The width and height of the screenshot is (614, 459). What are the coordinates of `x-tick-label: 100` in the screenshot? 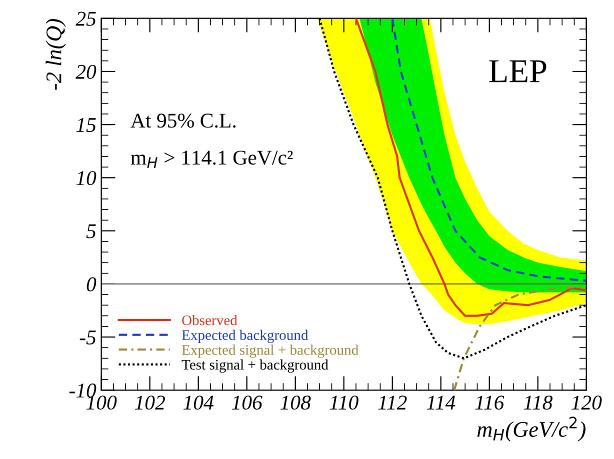 It's located at (101, 403).